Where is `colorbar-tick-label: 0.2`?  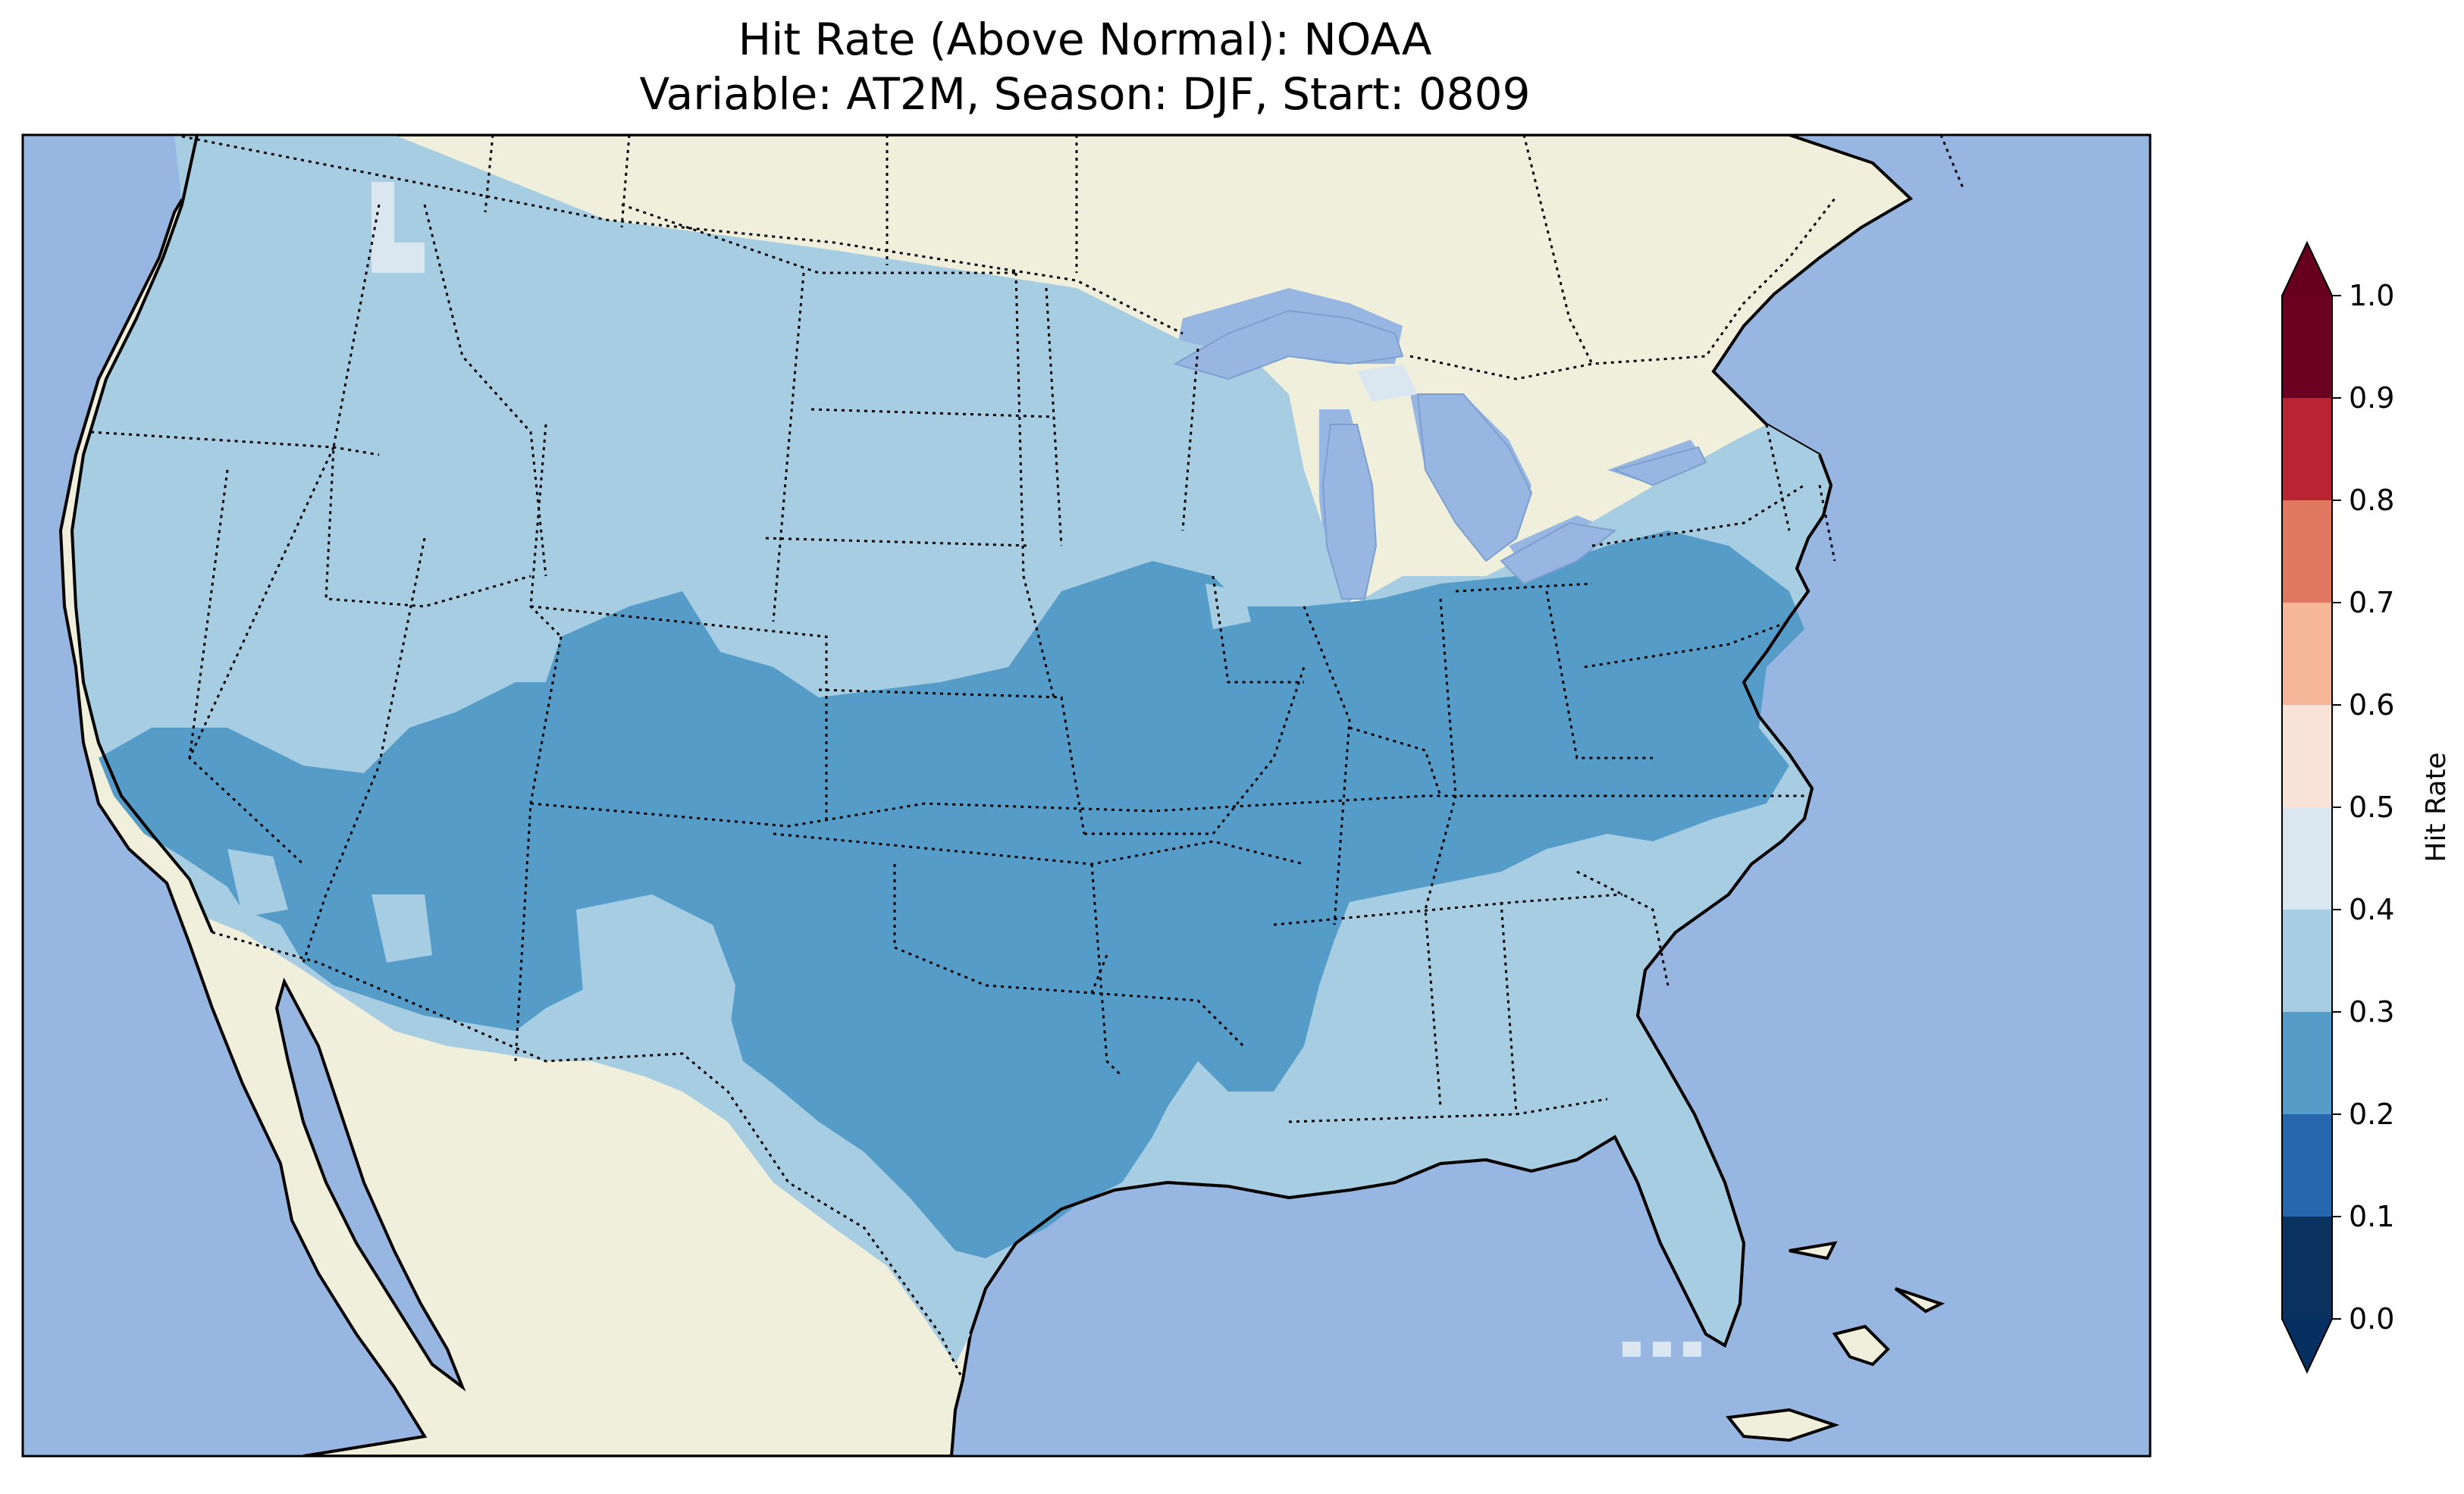
colorbar-tick-label: 0.2 is located at coordinates (2371, 1114).